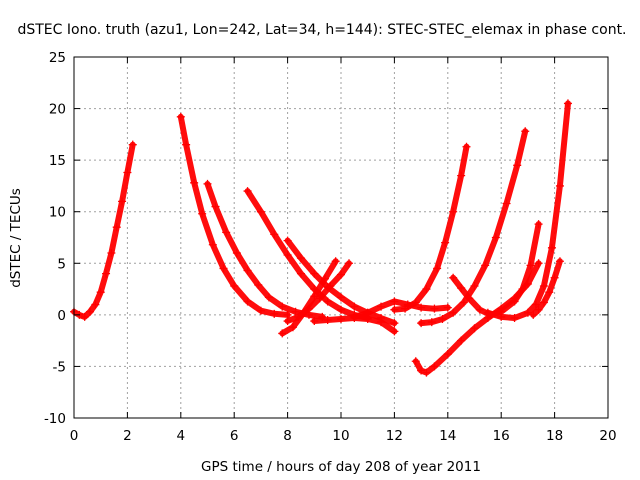 This screenshot has height=480, width=640. I want to click on y-tick-label: -5, so click(59, 367).